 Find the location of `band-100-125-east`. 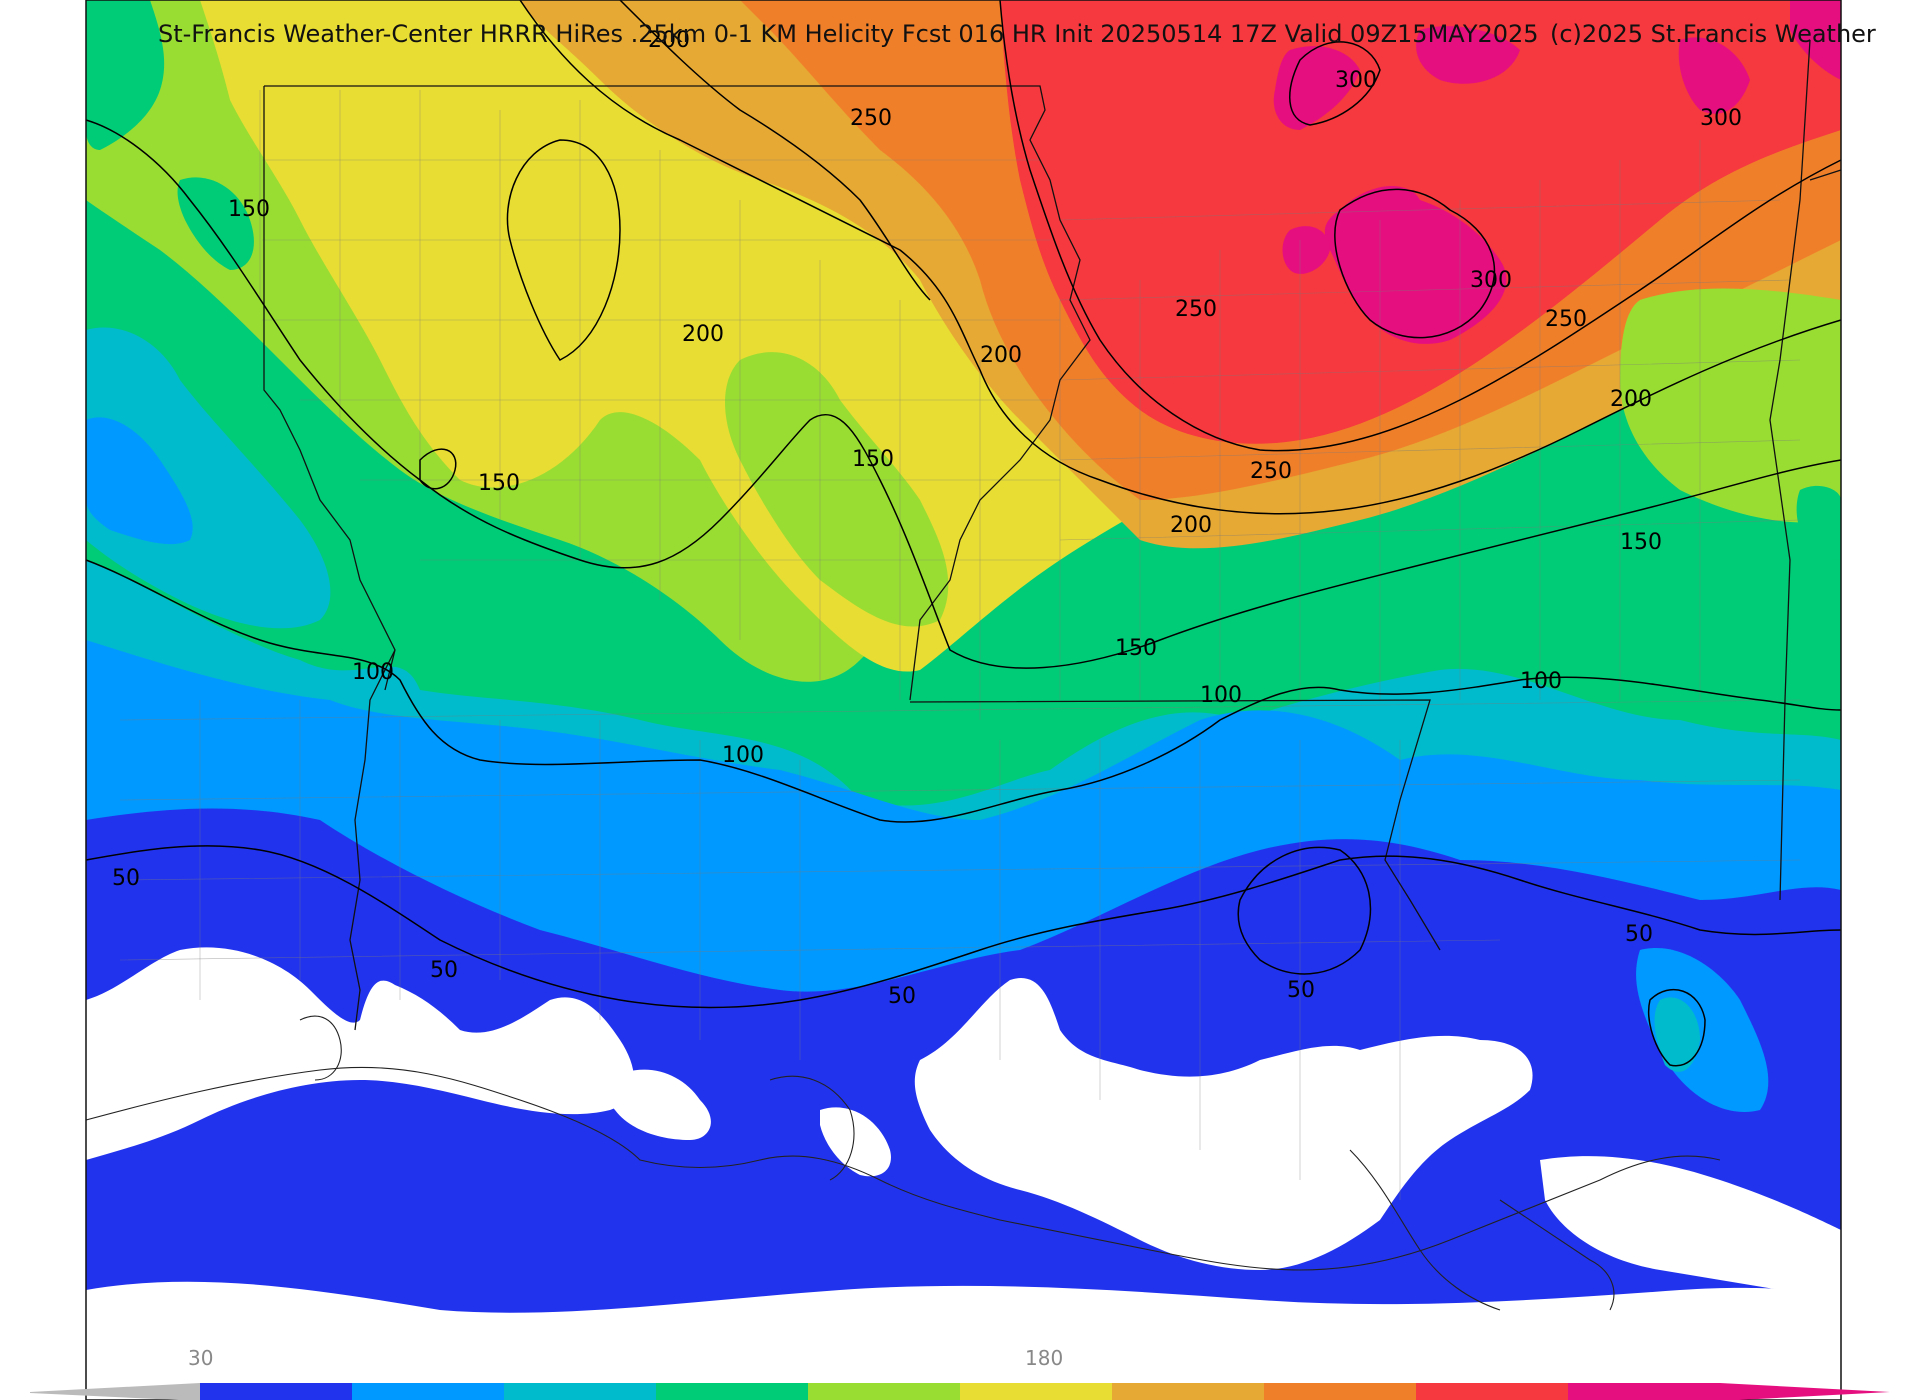

band-100-125-east is located at coordinates (1818, 522).